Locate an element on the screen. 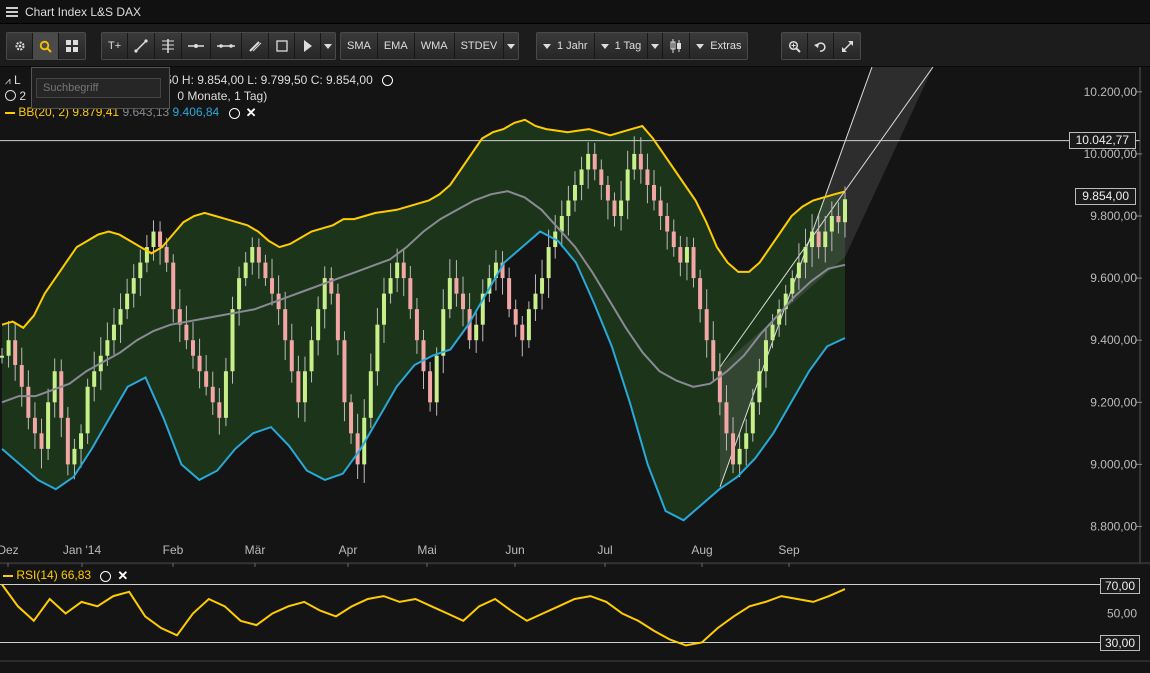  wma-button: WMA is located at coordinates (435, 46).